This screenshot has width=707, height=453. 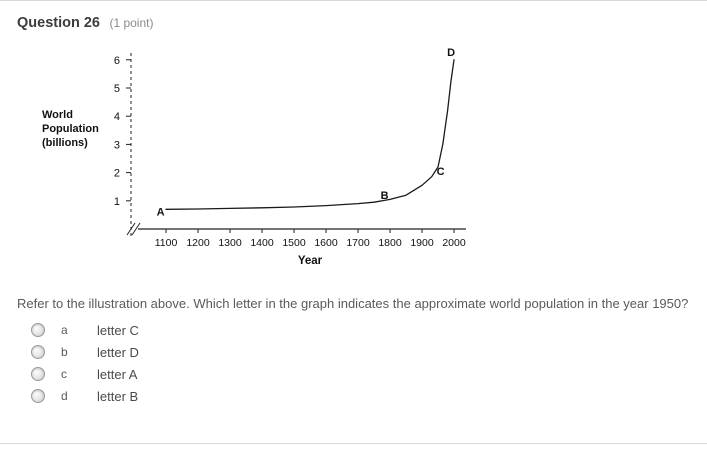 I want to click on svg-text: 3, so click(x=117, y=145).